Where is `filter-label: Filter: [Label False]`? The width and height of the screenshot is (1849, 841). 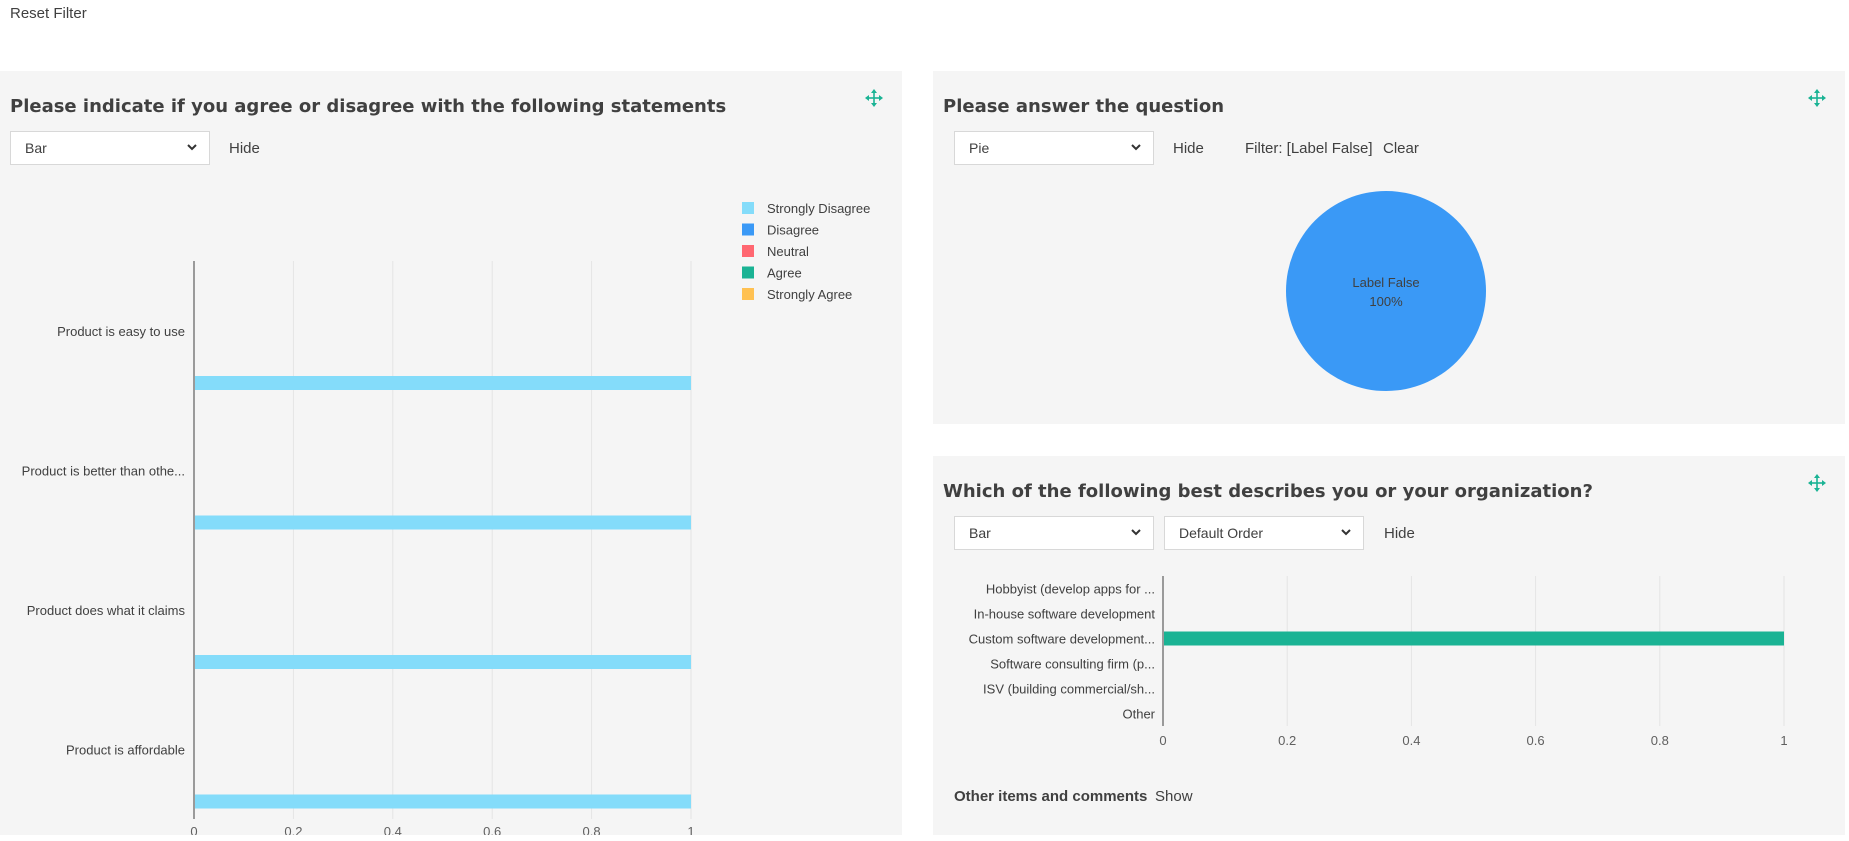
filter-label: Filter: [Label False] is located at coordinates (1309, 148).